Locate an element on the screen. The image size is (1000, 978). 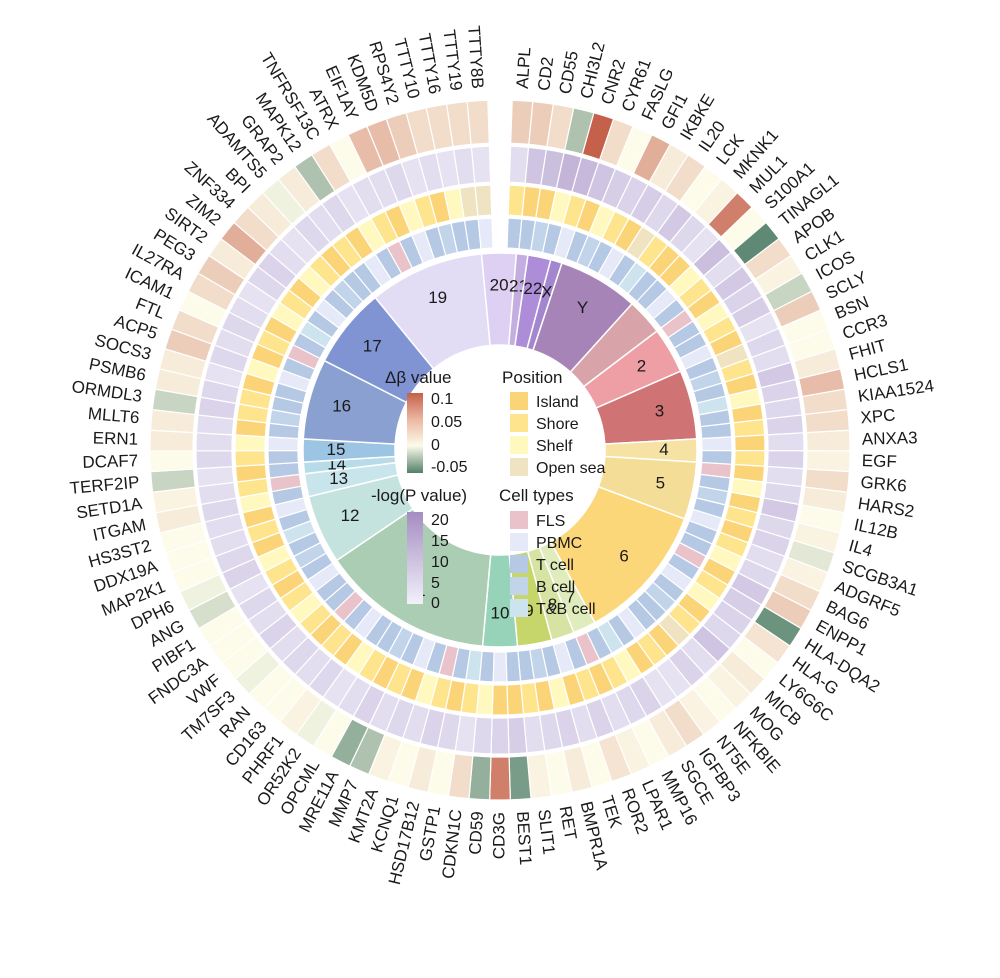
chromosome-label: 2 is located at coordinates (641, 366).